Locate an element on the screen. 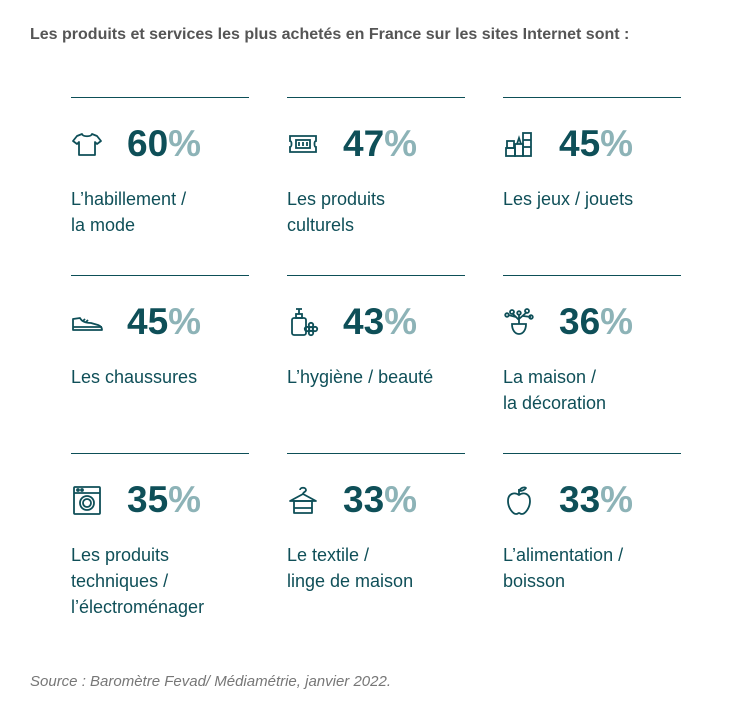 The height and width of the screenshot is (710, 732). stat-value: 43% is located at coordinates (380, 322).